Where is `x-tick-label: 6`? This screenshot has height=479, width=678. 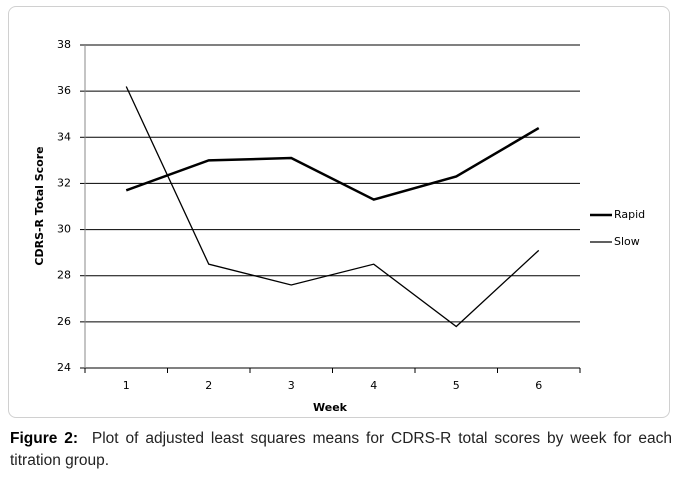
x-tick-label: 6 is located at coordinates (538, 385).